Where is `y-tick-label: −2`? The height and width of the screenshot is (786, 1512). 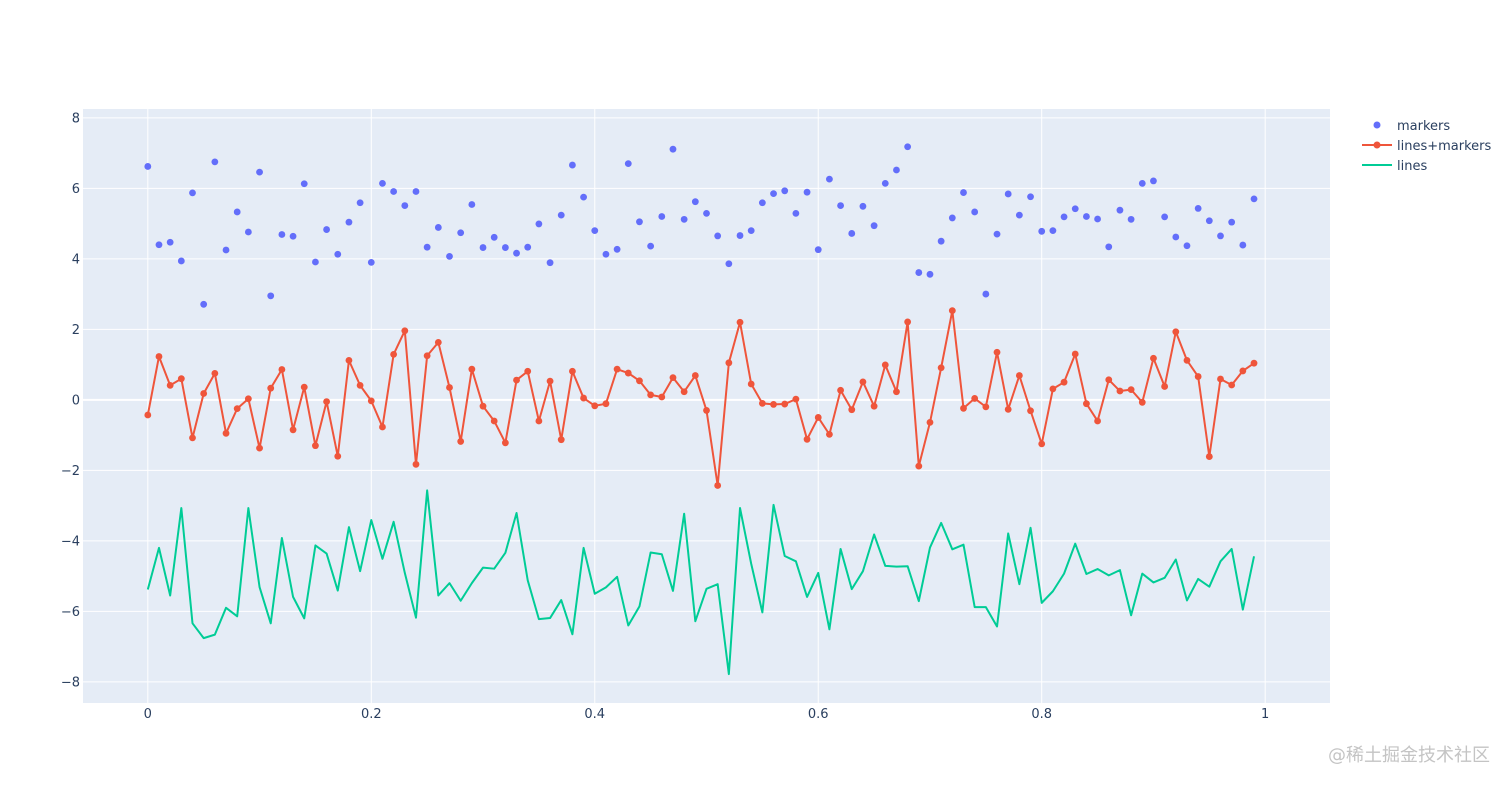 y-tick-label: −2 is located at coordinates (70, 471).